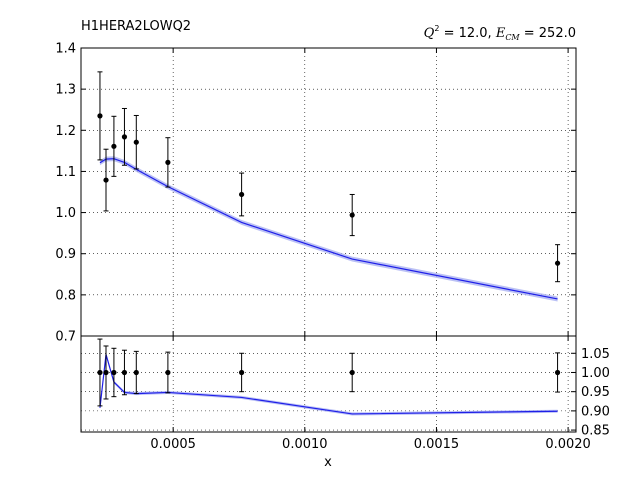  I want to click on ratio-ytick-label-4: 1.05, so click(595, 354).